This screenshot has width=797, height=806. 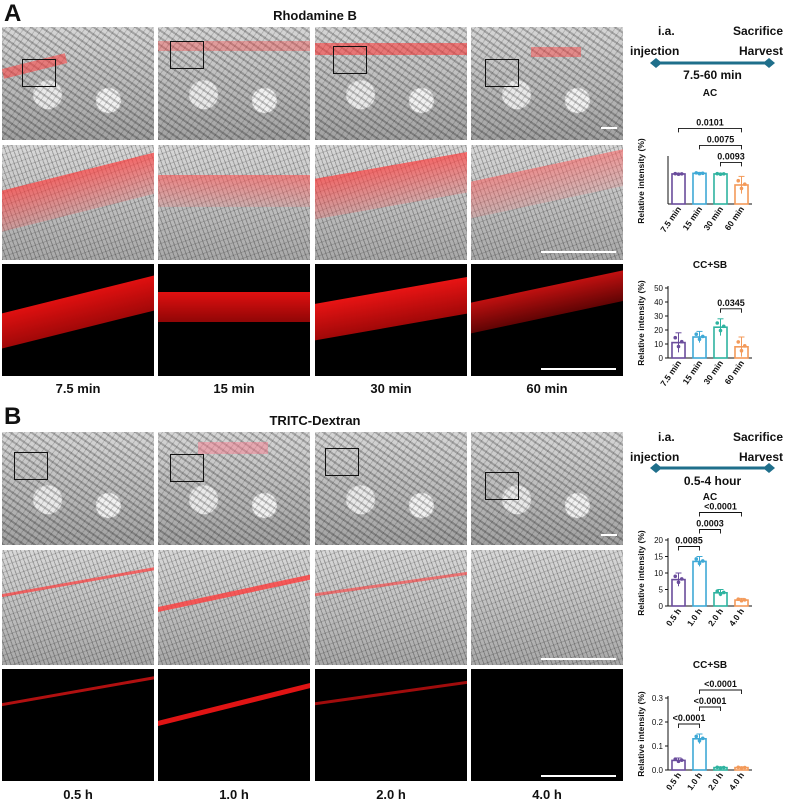 What do you see at coordinates (670, 219) in the screenshot?
I see `x-tick-label: 7.5 min` at bounding box center [670, 219].